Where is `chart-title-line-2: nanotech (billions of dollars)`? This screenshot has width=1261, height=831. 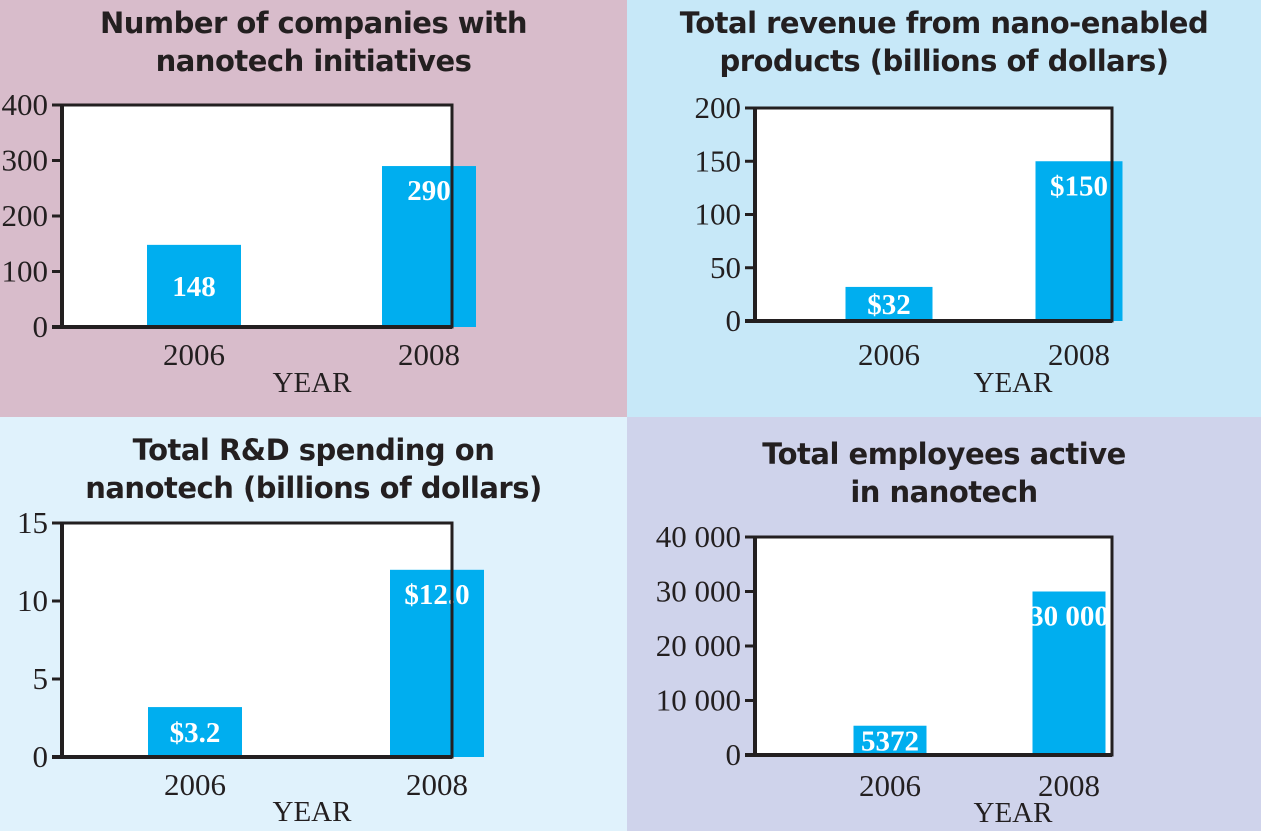 chart-title-line-2: nanotech (billions of dollars) is located at coordinates (313, 488).